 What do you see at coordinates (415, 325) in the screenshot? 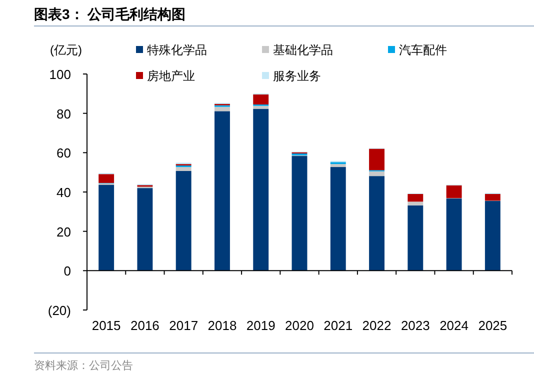
I see `x-tick-label: 2023` at bounding box center [415, 325].